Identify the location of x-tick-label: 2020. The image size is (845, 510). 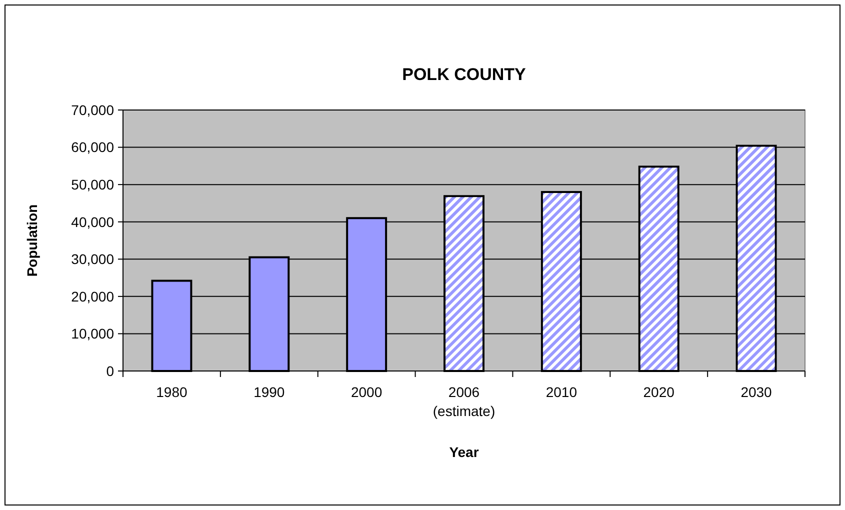
(659, 392).